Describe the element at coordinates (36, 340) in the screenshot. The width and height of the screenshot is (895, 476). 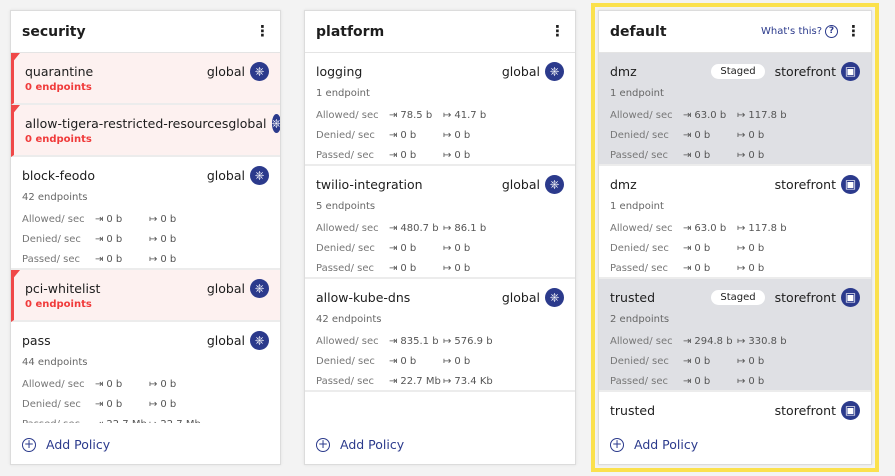
I see `policy-name: pass` at that location.